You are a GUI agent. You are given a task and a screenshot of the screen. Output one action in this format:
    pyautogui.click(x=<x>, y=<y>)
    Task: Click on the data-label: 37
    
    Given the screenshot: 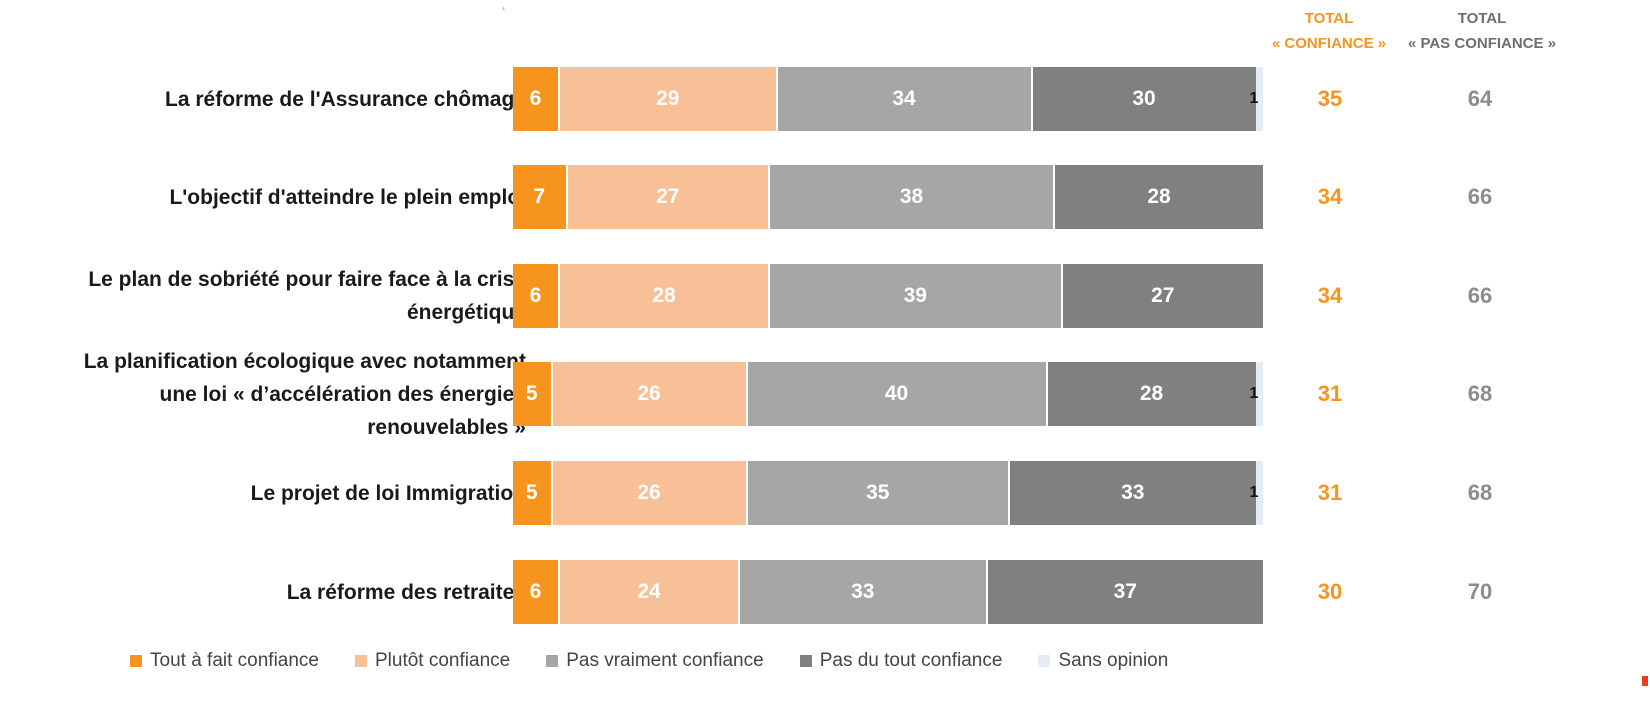 What is the action you would take?
    pyautogui.click(x=1125, y=591)
    